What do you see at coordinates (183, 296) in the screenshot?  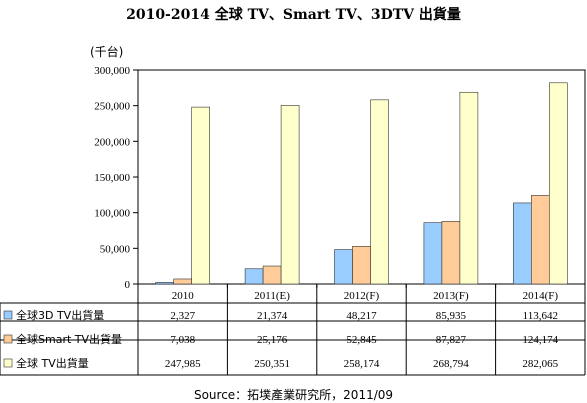 I see `x-category-label: 2010` at bounding box center [183, 296].